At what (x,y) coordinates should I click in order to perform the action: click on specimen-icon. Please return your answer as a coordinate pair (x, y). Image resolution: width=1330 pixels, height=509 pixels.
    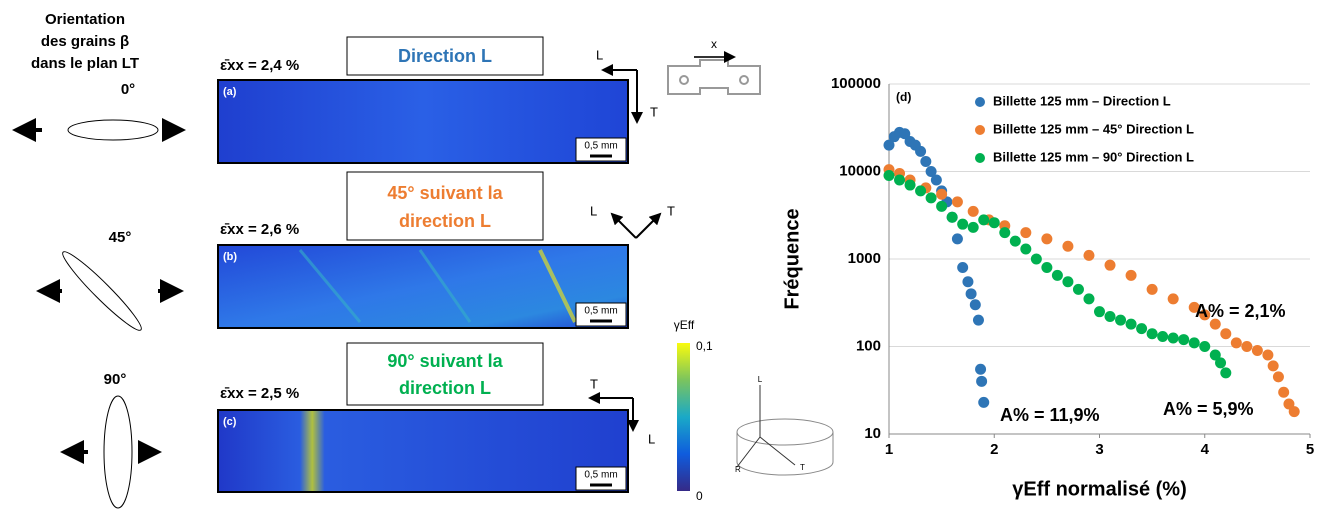
    Looking at the image, I should click on (714, 73).